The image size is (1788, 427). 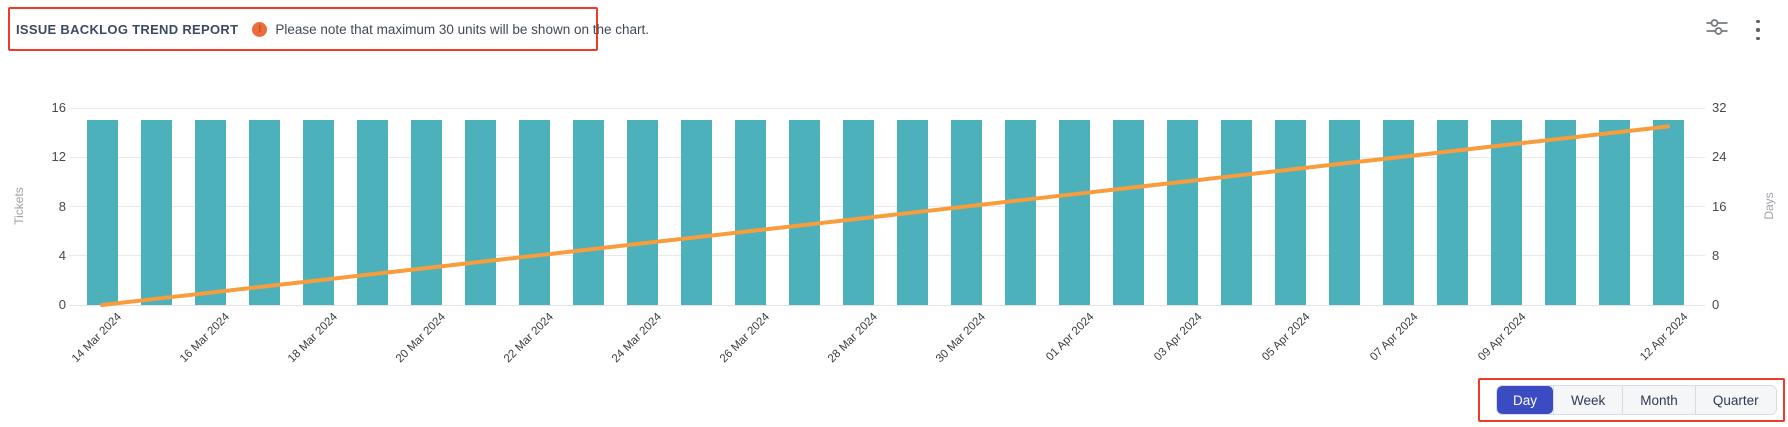 I want to click on annotation-box-granularity, so click(x=1631, y=400).